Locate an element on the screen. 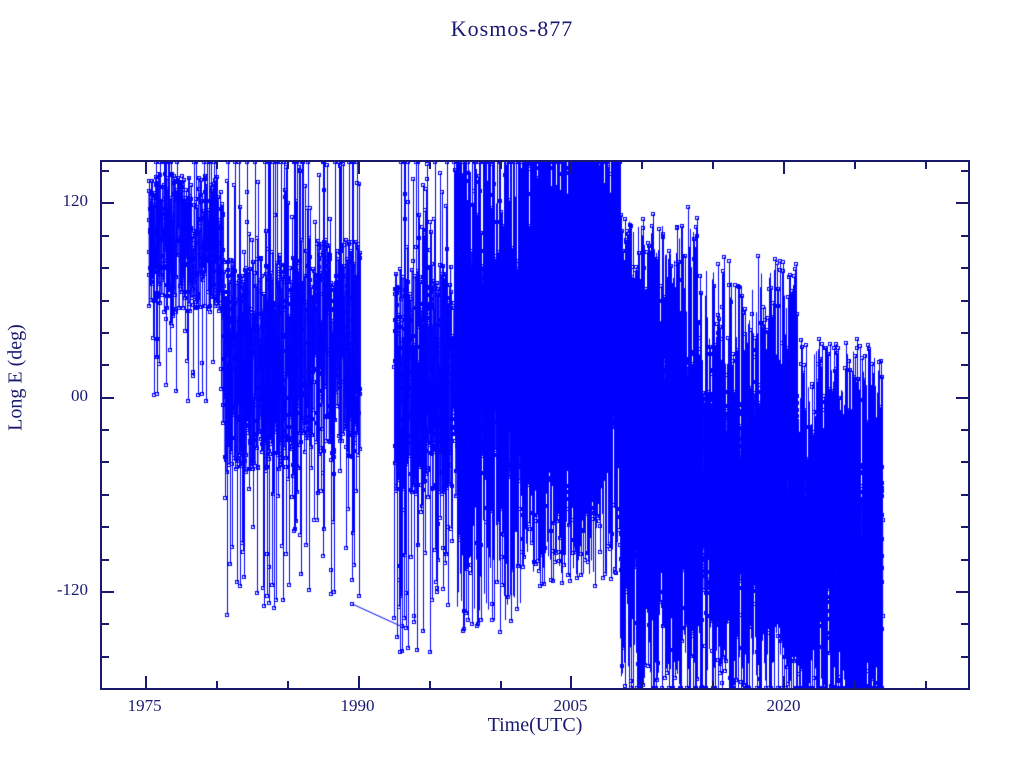 The width and height of the screenshot is (1024, 768). x-tick-label: 1975 is located at coordinates (144, 705).